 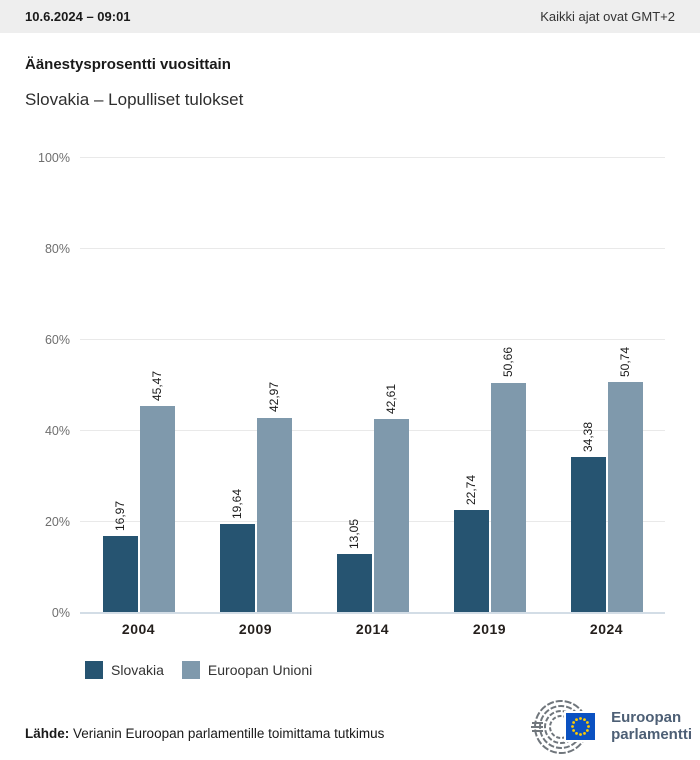 I want to click on legend-label: Slovakia, so click(x=137, y=670).